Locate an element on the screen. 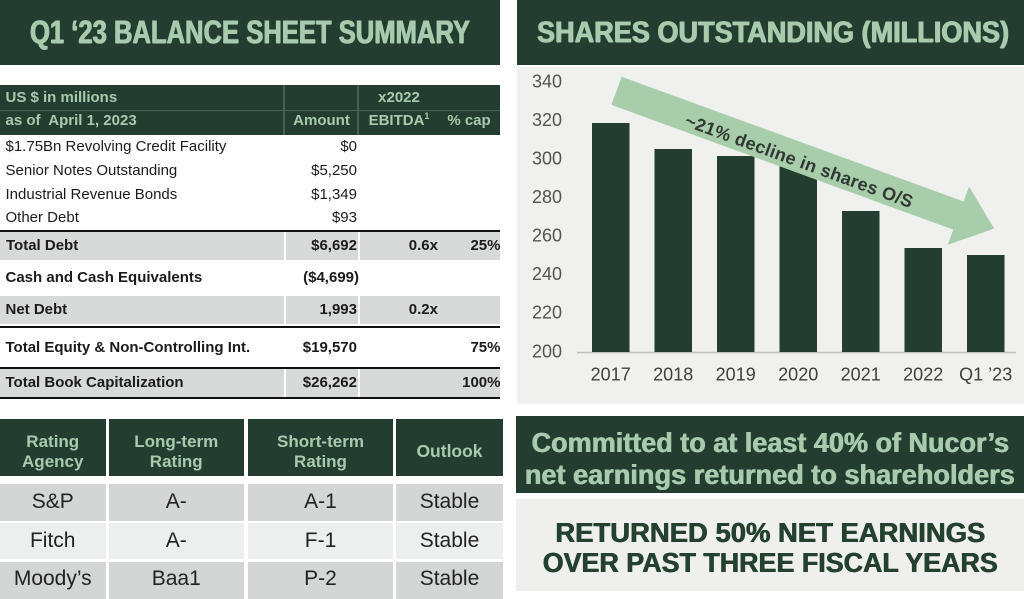 Image resolution: width=1024 pixels, height=599 pixels. svg-text: 2021 is located at coordinates (861, 375).